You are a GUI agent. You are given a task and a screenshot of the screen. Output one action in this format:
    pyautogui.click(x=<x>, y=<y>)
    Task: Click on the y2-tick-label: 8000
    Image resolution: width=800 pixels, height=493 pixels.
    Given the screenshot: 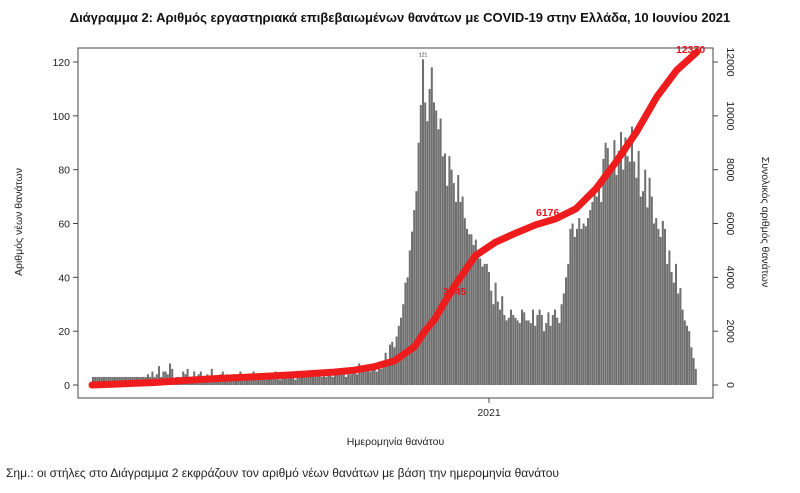 What is the action you would take?
    pyautogui.click(x=730, y=170)
    